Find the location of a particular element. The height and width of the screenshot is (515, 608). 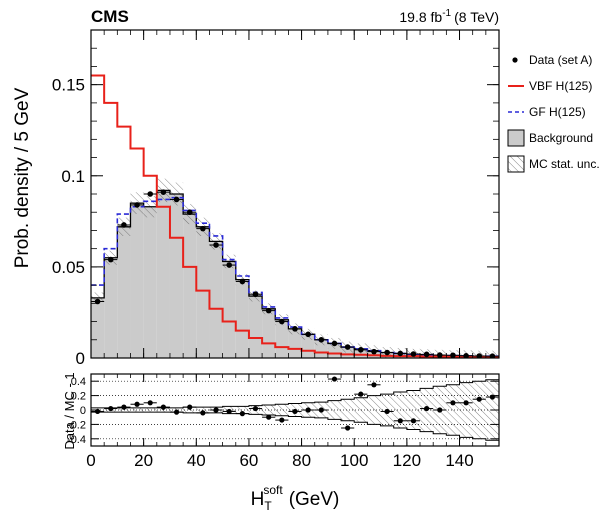

y-tick-label: 0.15 is located at coordinates (68, 85).